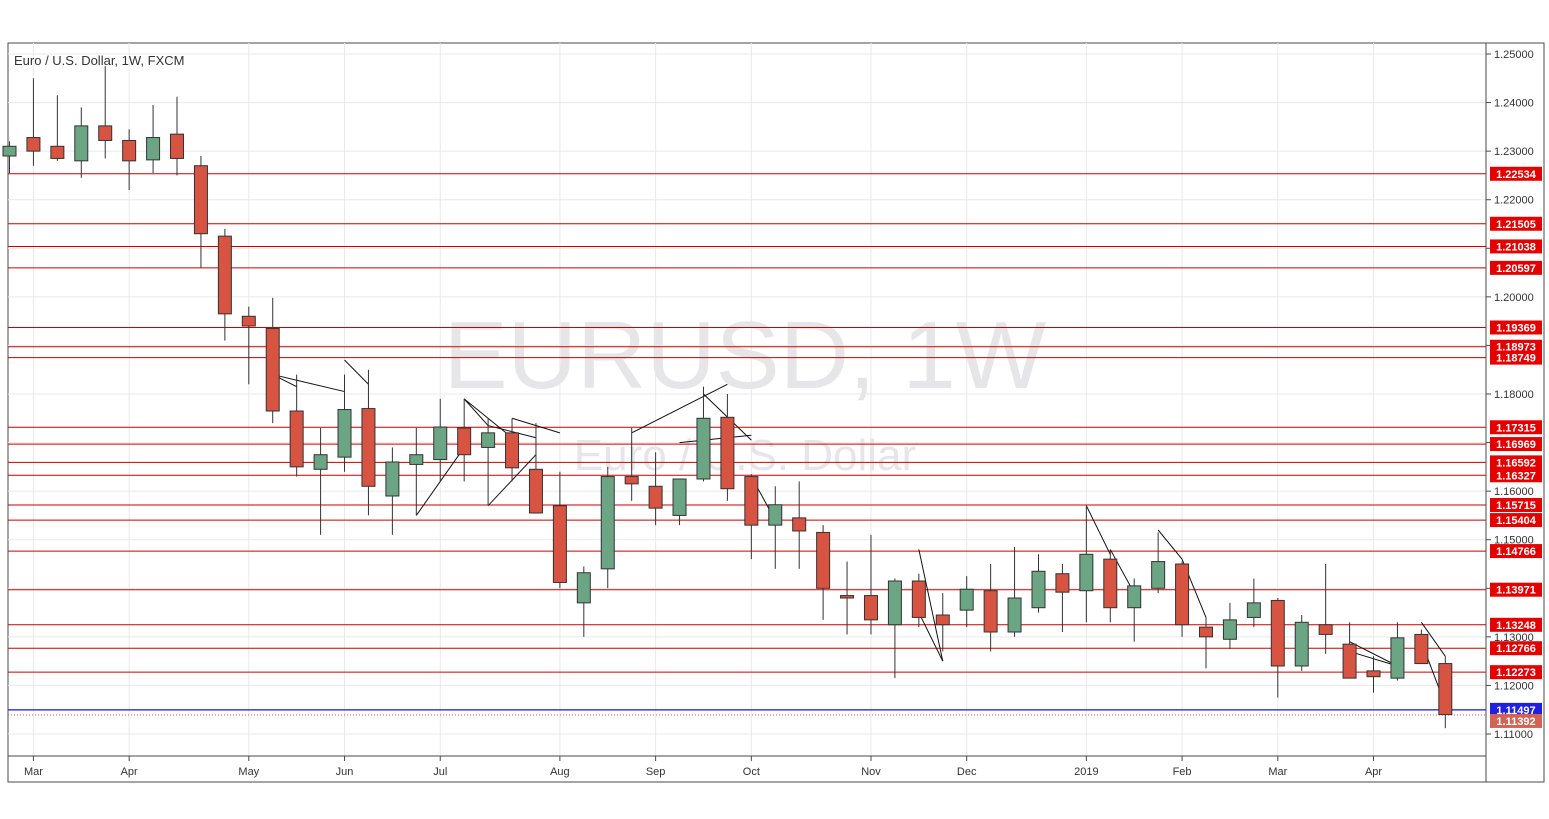 The height and width of the screenshot is (819, 1549). I want to click on x-tick-label: Sep, so click(656, 772).